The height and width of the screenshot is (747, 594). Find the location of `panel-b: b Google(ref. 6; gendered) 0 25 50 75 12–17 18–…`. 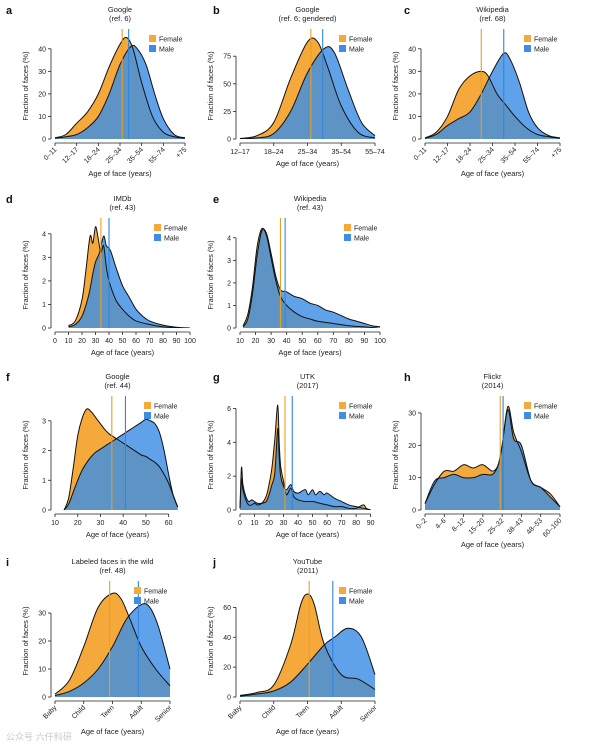

panel-b: b Google(ref. 6; gendered) 0 25 50 75 12–17 18–… is located at coordinates (295, 86).